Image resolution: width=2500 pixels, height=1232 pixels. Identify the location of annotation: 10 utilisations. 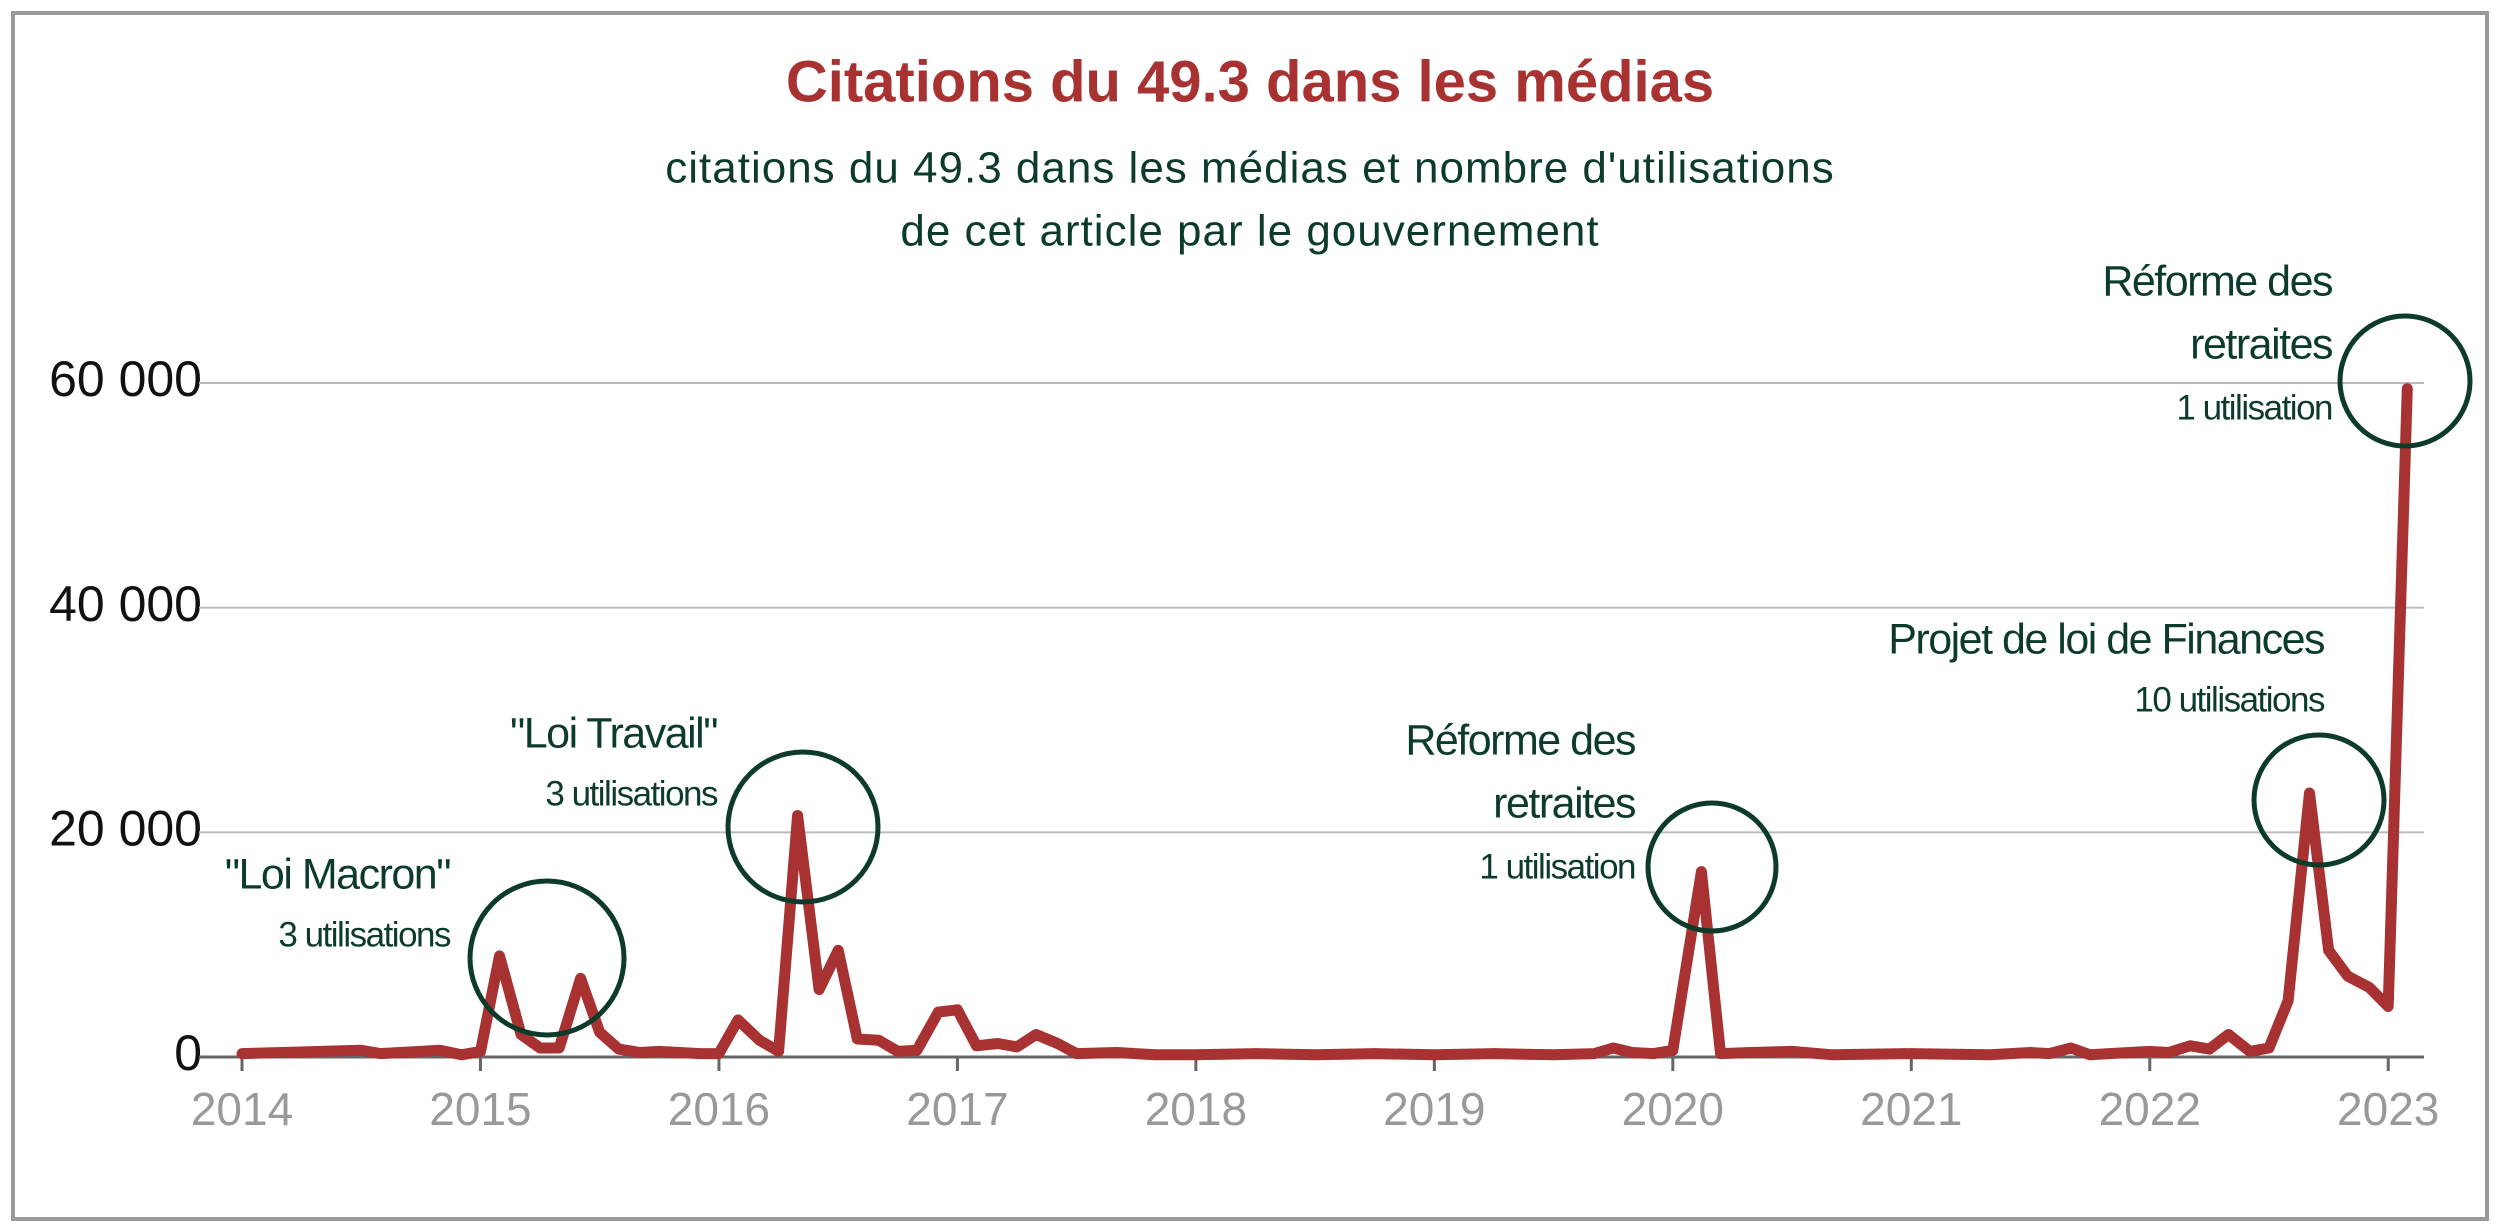
(2229, 699).